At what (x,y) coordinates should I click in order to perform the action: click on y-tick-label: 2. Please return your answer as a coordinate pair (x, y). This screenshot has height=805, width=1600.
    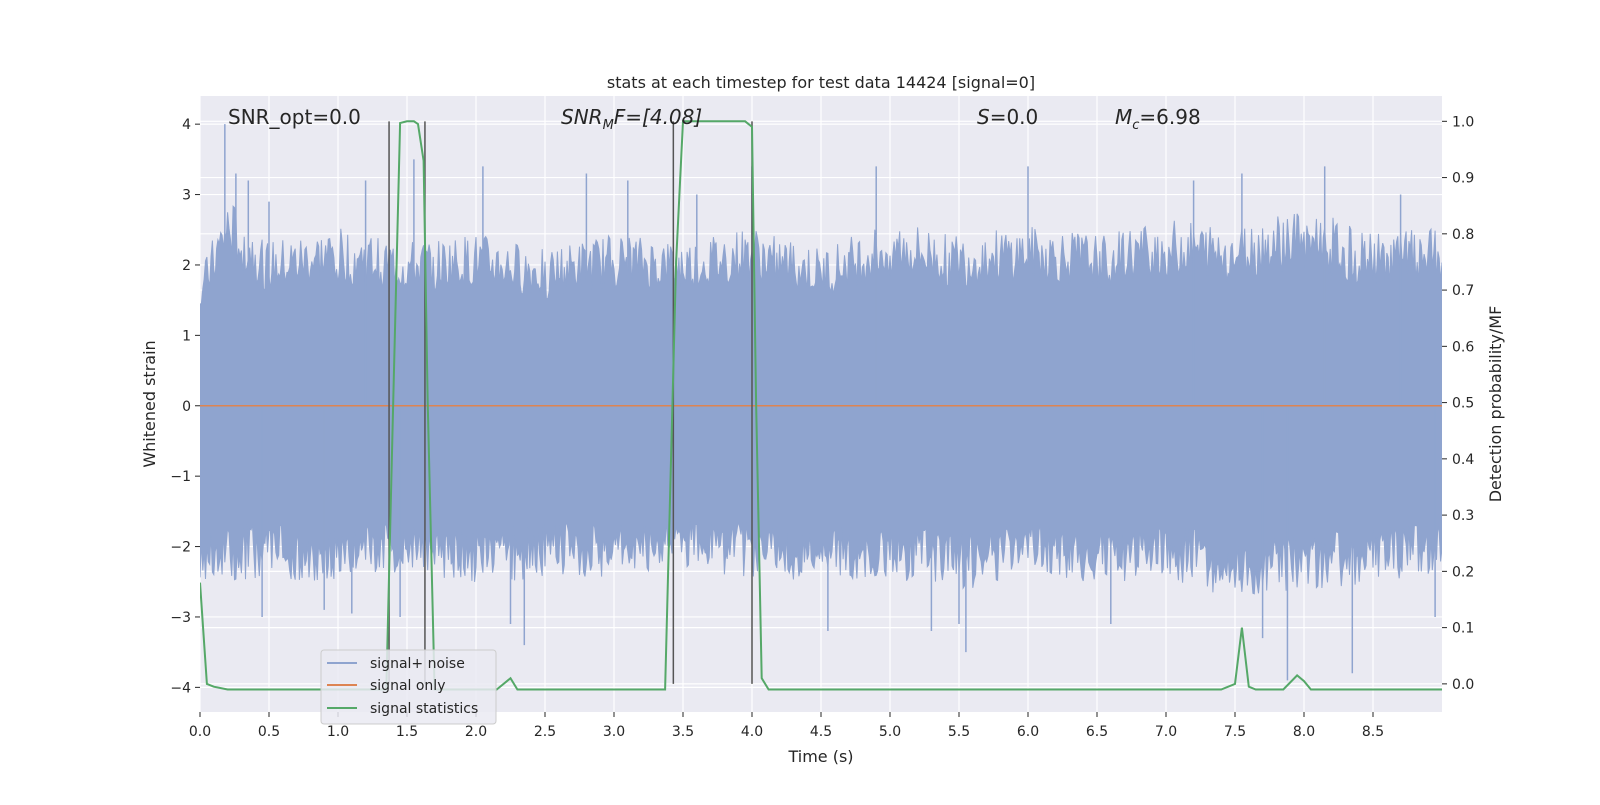
    Looking at the image, I should click on (186, 266).